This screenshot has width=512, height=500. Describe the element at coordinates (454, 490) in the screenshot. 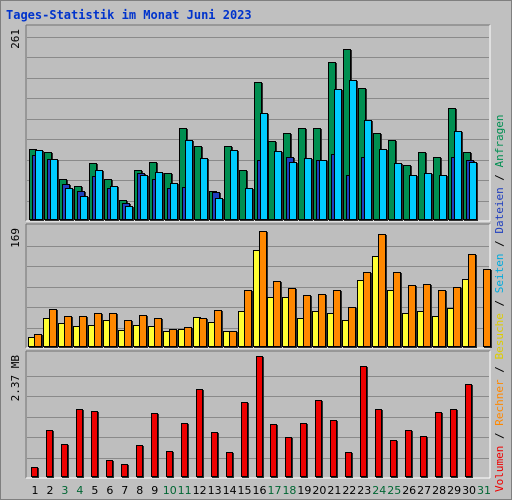

I see `x-tick-label-day-29: 29` at that location.